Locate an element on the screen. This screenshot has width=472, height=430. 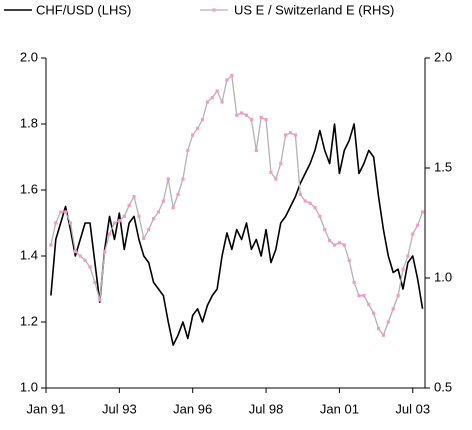
y2-tick-label: 0.5 is located at coordinates (443, 386).